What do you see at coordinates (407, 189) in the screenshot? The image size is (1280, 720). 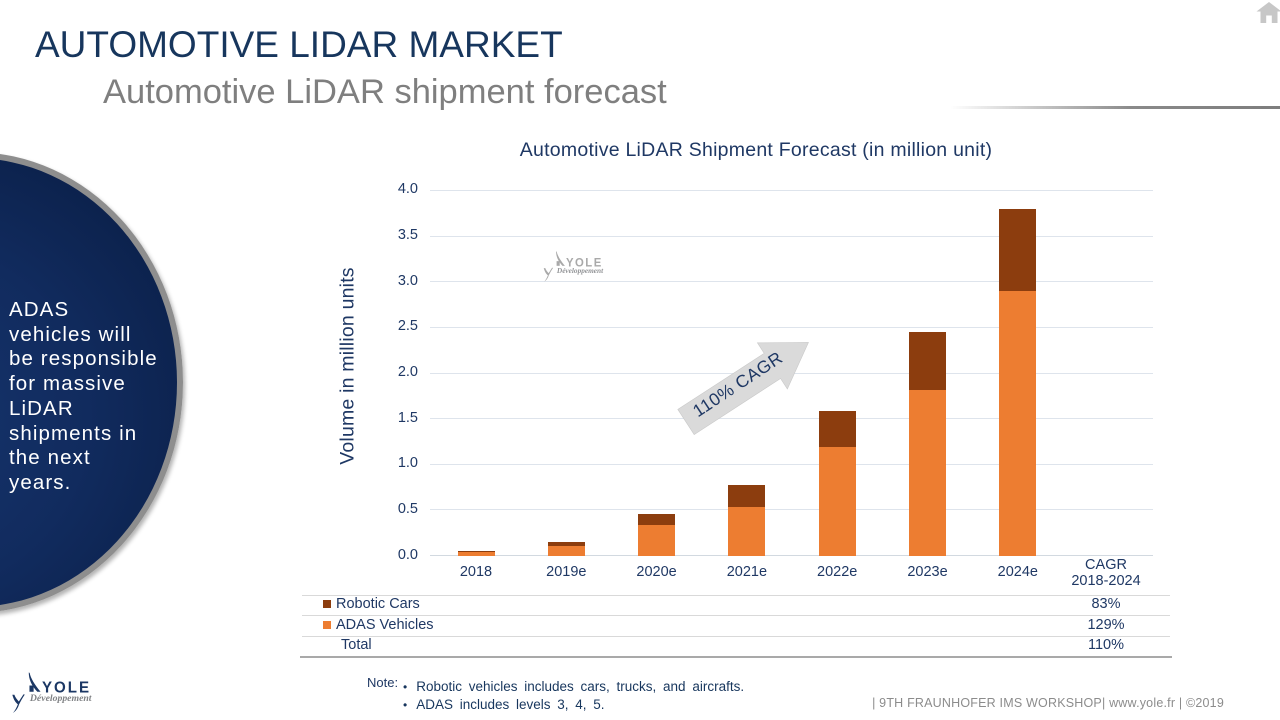 I see `y-axis-tick-label: 4.0` at bounding box center [407, 189].